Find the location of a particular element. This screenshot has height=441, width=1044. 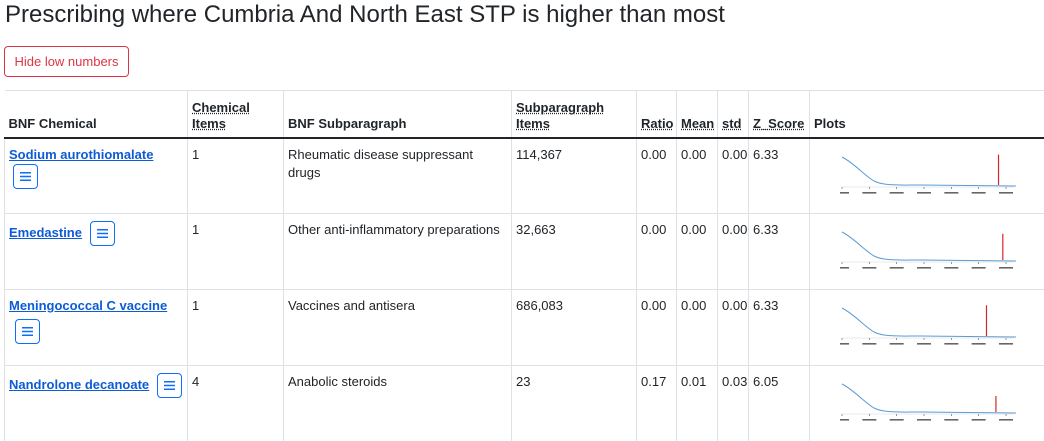

col-header-bnf-subparagraph: BNF Subparagraph is located at coordinates (397, 114).